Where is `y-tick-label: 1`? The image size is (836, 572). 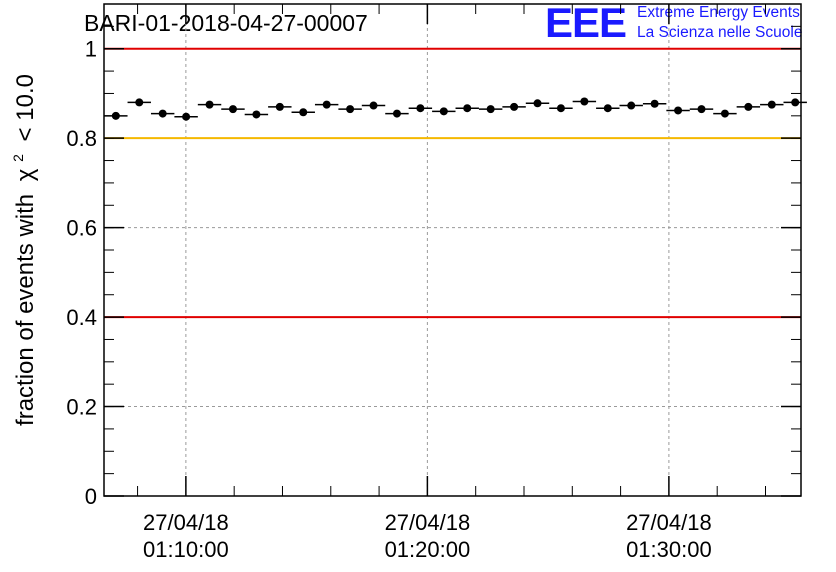
y-tick-label: 1 is located at coordinates (91, 49).